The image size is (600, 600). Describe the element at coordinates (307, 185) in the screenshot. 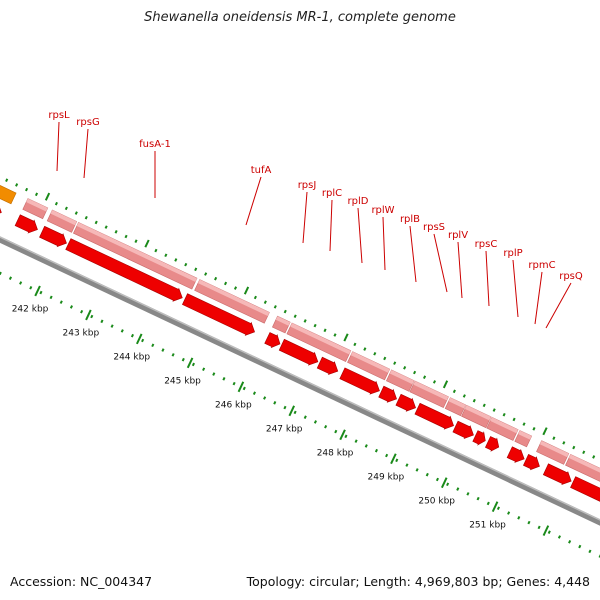

I see `gene-label-rpsJ: rpsJ` at that location.